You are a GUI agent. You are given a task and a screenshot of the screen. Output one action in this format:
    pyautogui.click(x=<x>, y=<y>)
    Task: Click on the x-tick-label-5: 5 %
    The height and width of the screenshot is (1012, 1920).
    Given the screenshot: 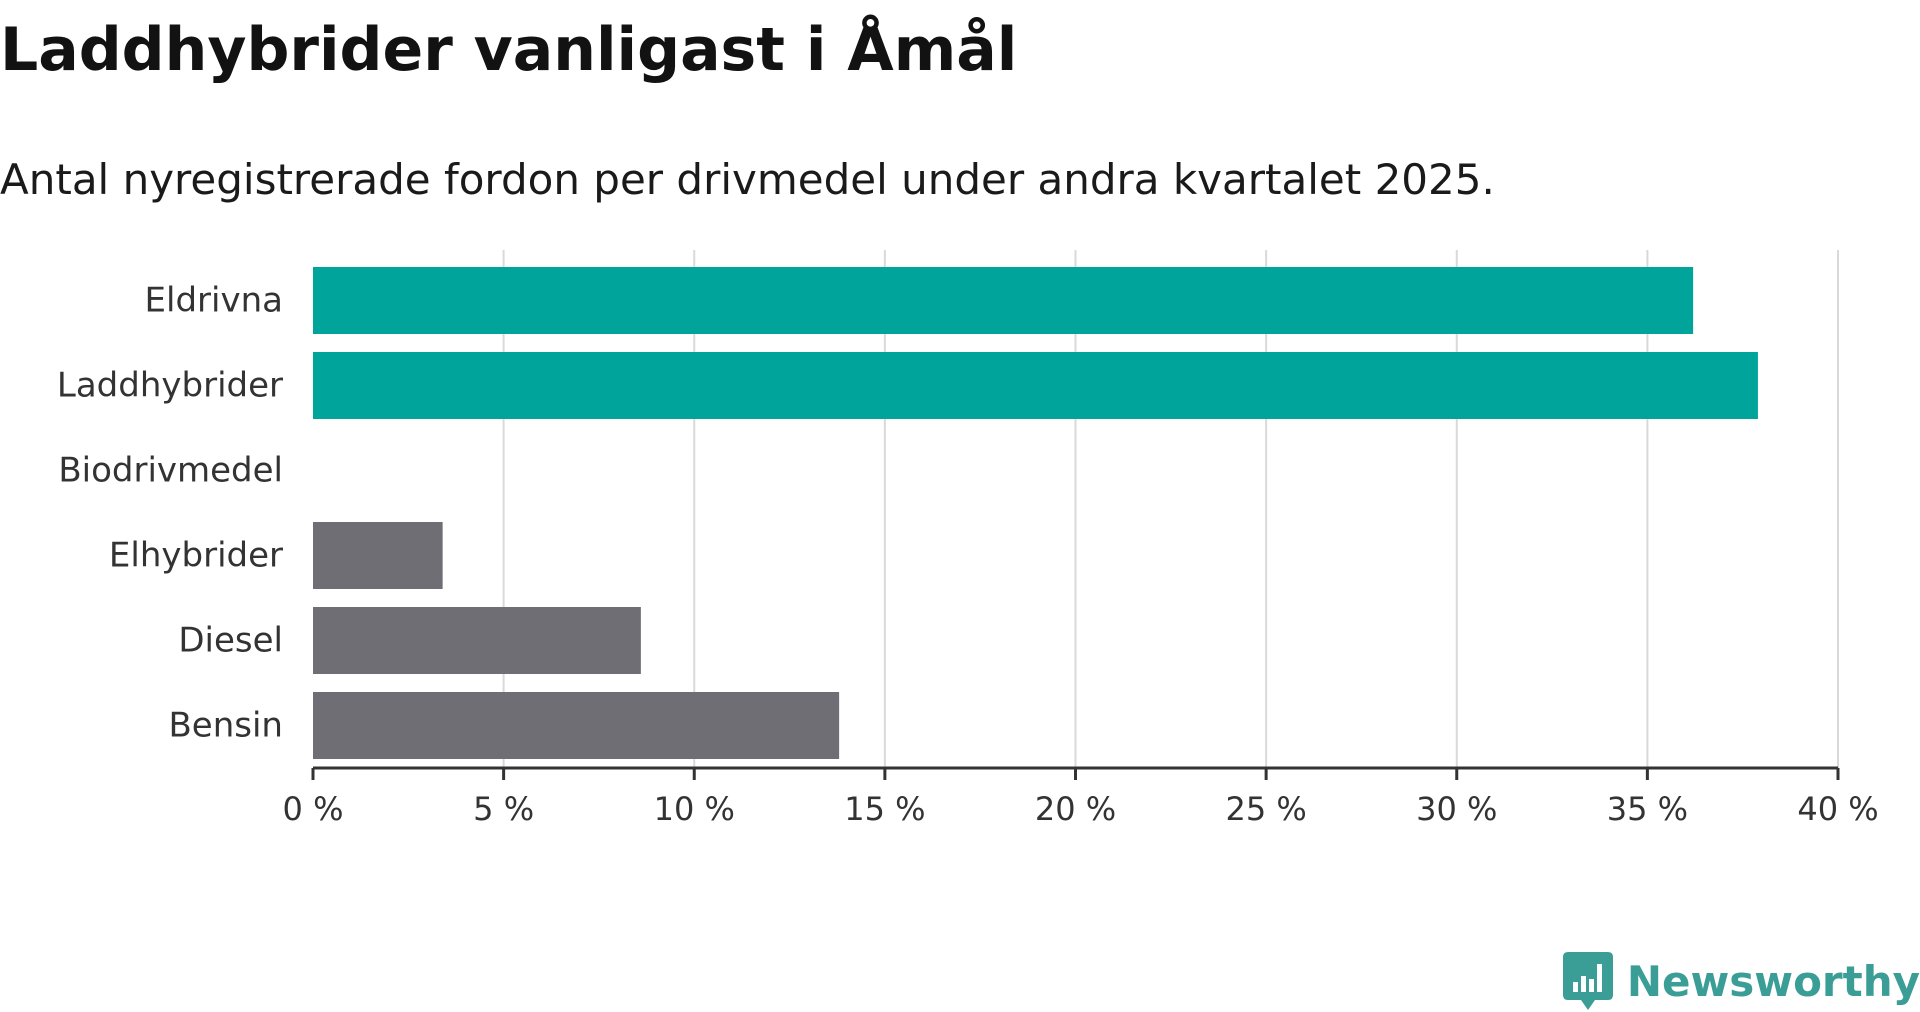 What is the action you would take?
    pyautogui.click(x=503, y=809)
    